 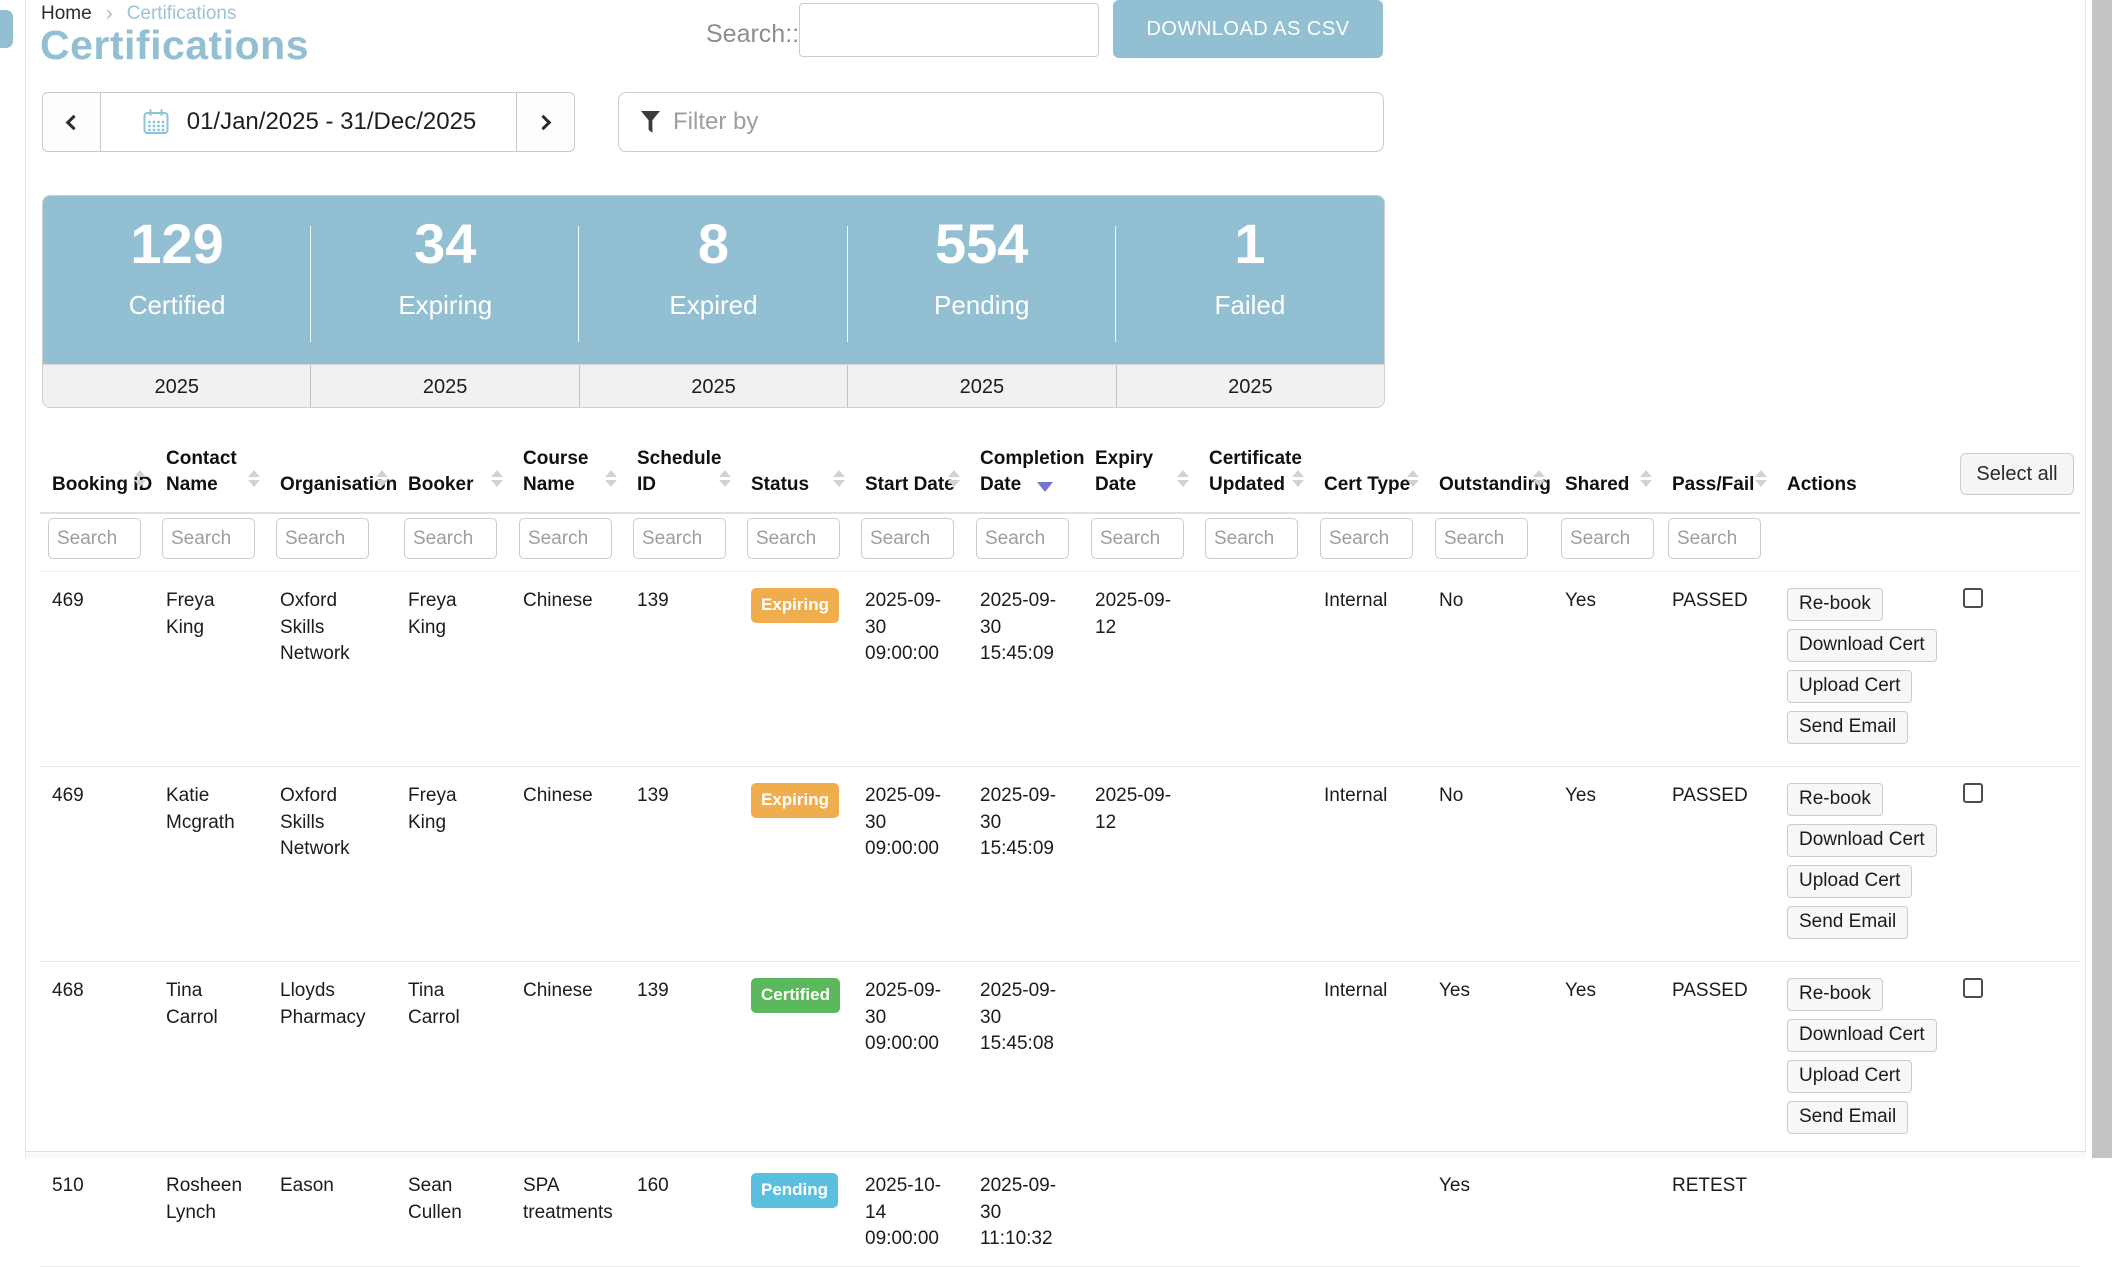 I want to click on column-header-booker: Booker, so click(x=453, y=475).